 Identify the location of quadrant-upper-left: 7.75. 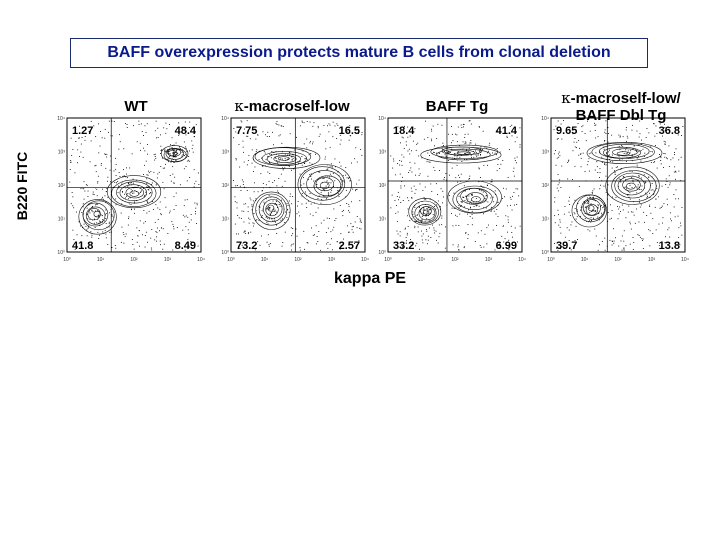
(246, 131).